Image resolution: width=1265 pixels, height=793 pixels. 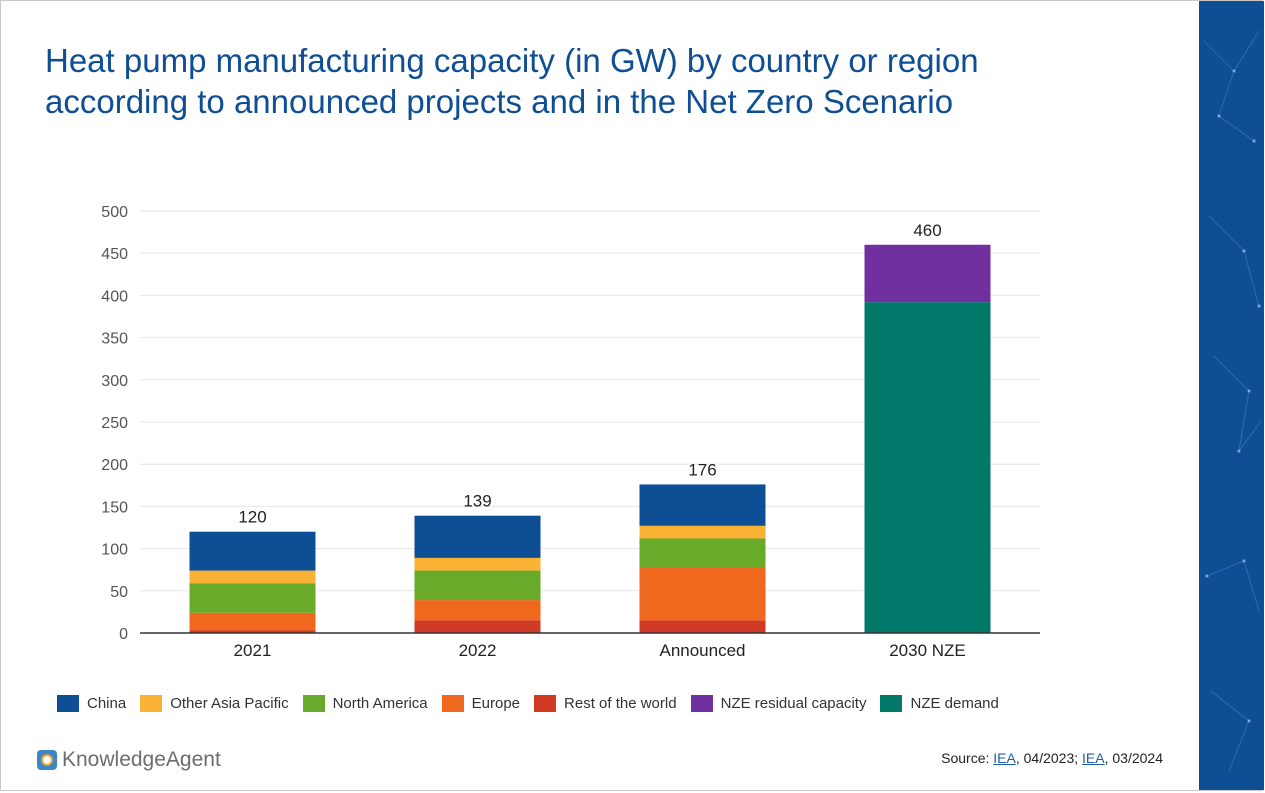 I want to click on total-data-label: 139, so click(x=477, y=501).